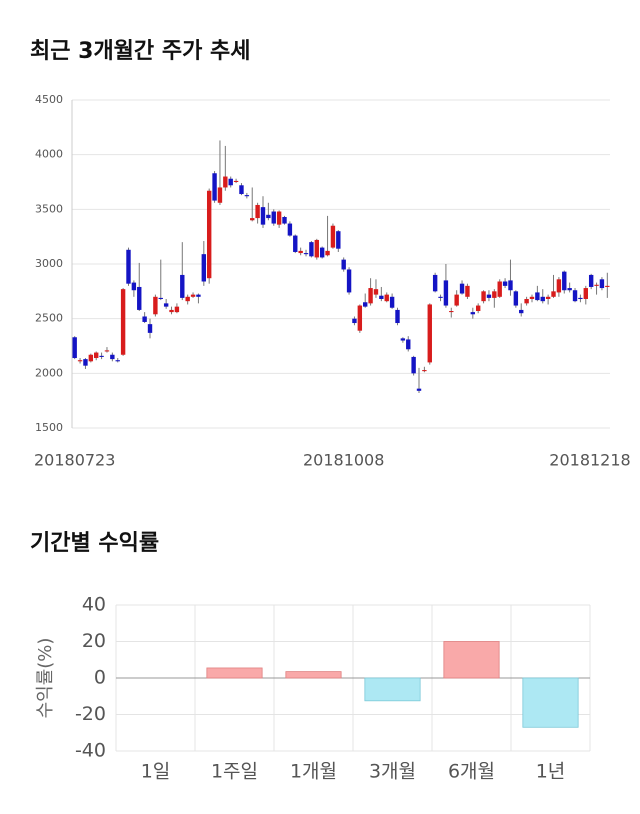 The image size is (640, 814). I want to click on chart-title: 기간별 수익률, so click(94, 543).